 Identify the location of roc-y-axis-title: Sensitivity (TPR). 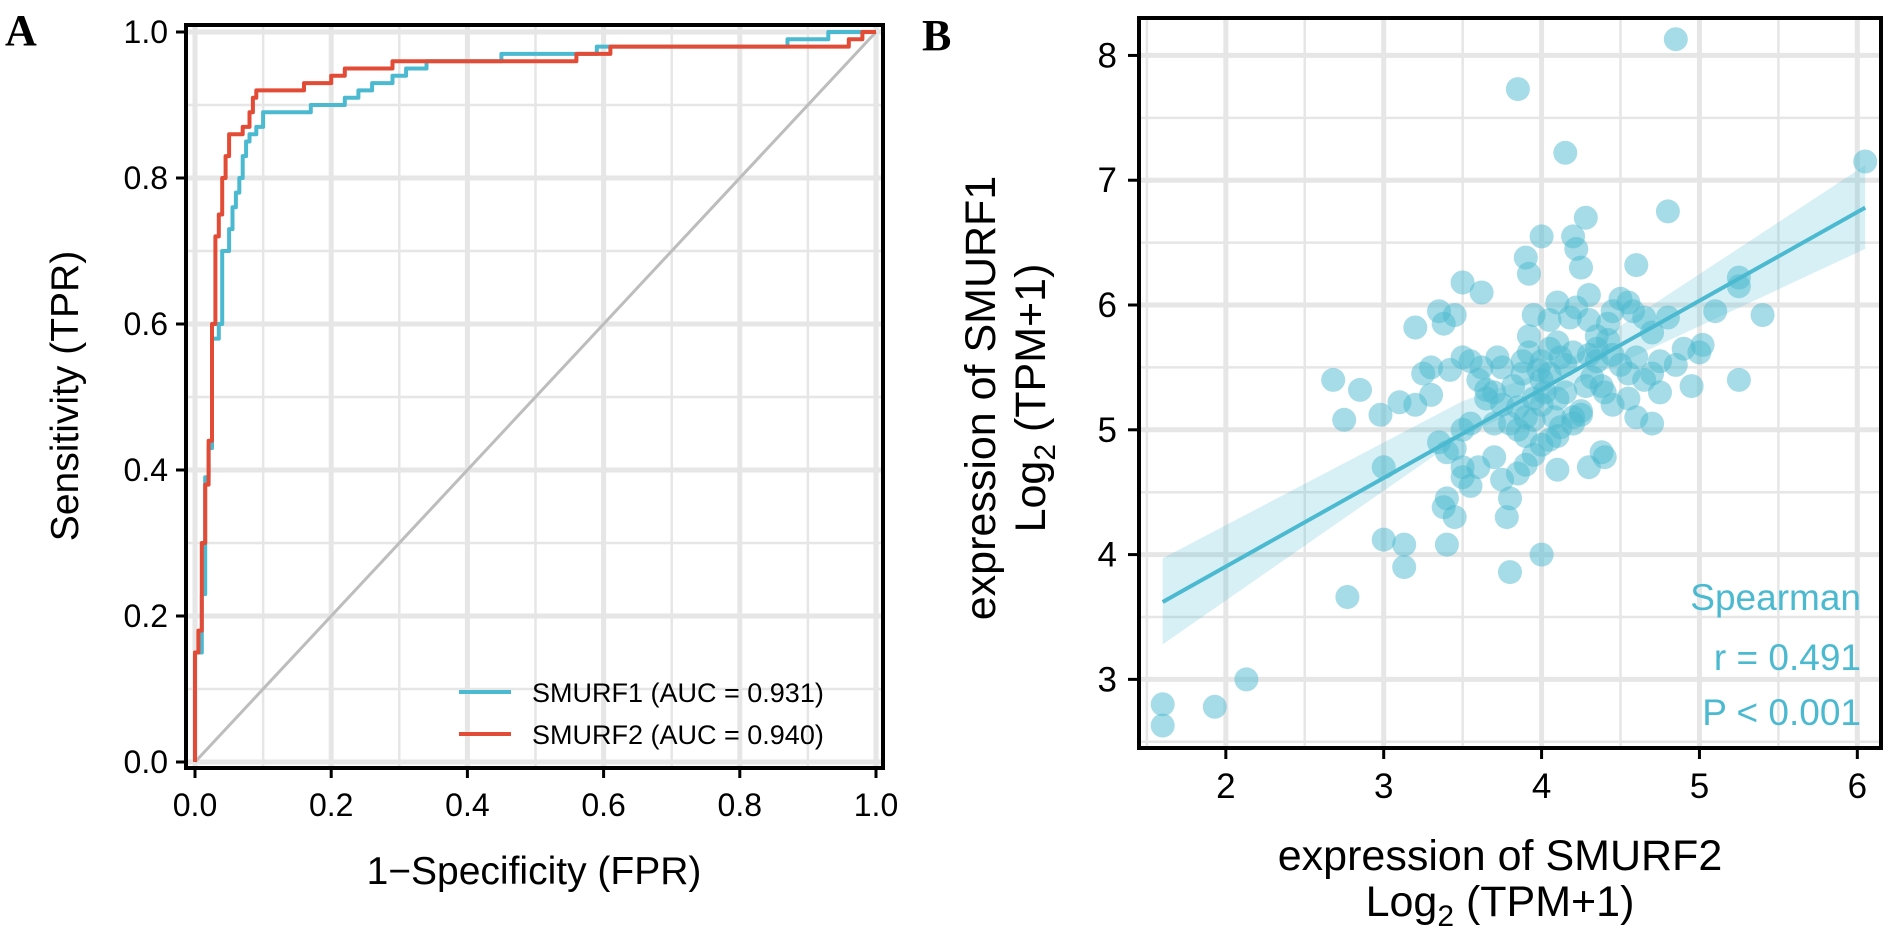
(65, 396).